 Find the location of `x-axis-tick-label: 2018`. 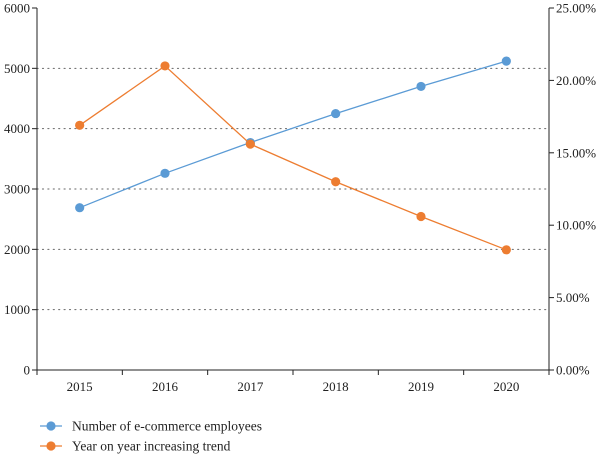

x-axis-tick-label: 2018 is located at coordinates (336, 386).